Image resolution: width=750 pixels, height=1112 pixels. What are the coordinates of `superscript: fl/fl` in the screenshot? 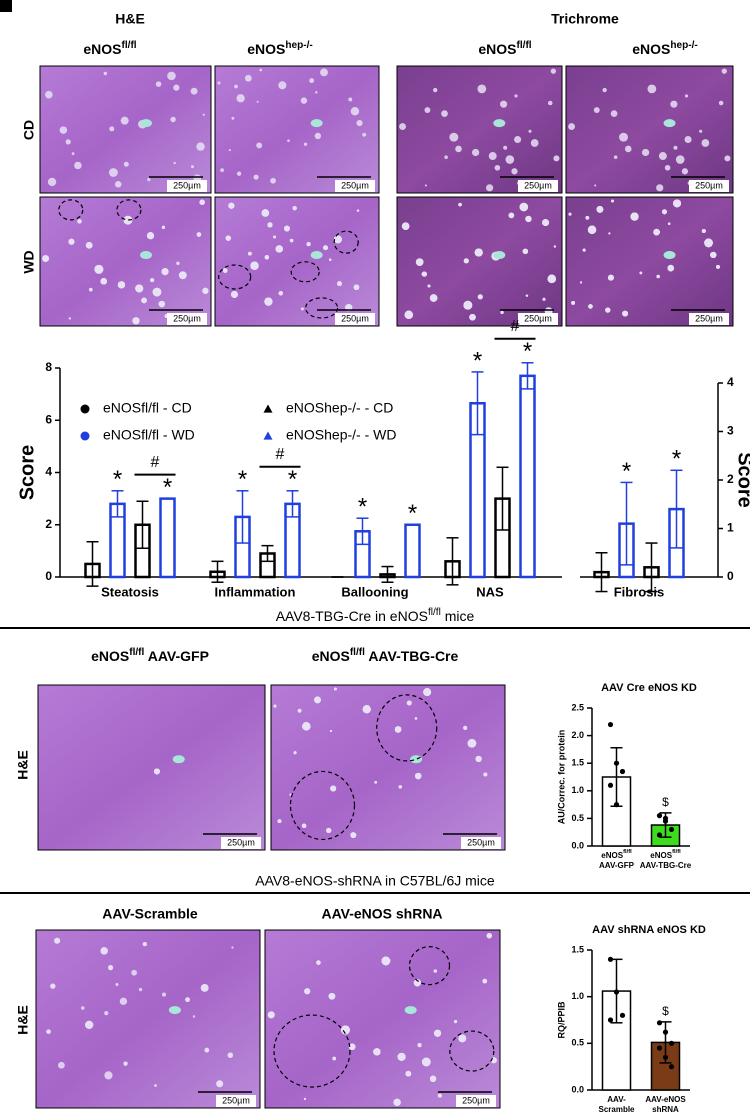 It's located at (627, 852).